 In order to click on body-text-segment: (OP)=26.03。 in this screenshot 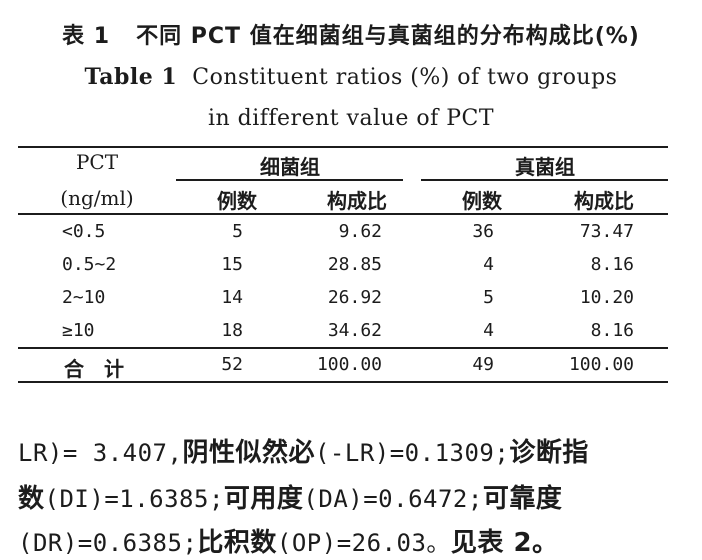, I will do `click(363, 543)`.